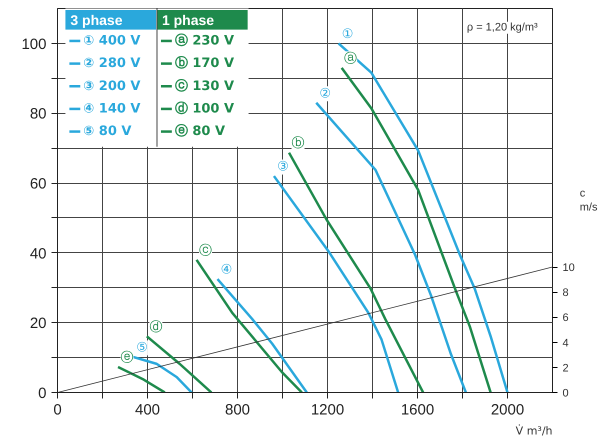 This screenshot has width=602, height=442. What do you see at coordinates (112, 64) in the screenshot?
I see `legend-label: ② 280 V` at bounding box center [112, 64].